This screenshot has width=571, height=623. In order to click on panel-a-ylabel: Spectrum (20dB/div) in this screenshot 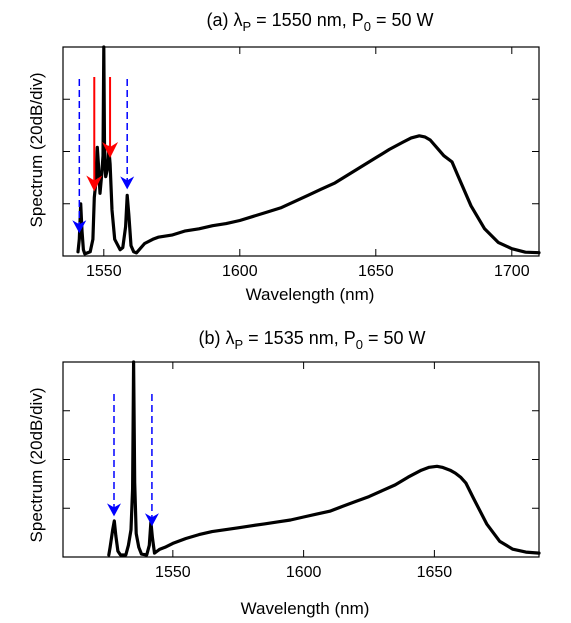, I will do `click(36, 150)`.